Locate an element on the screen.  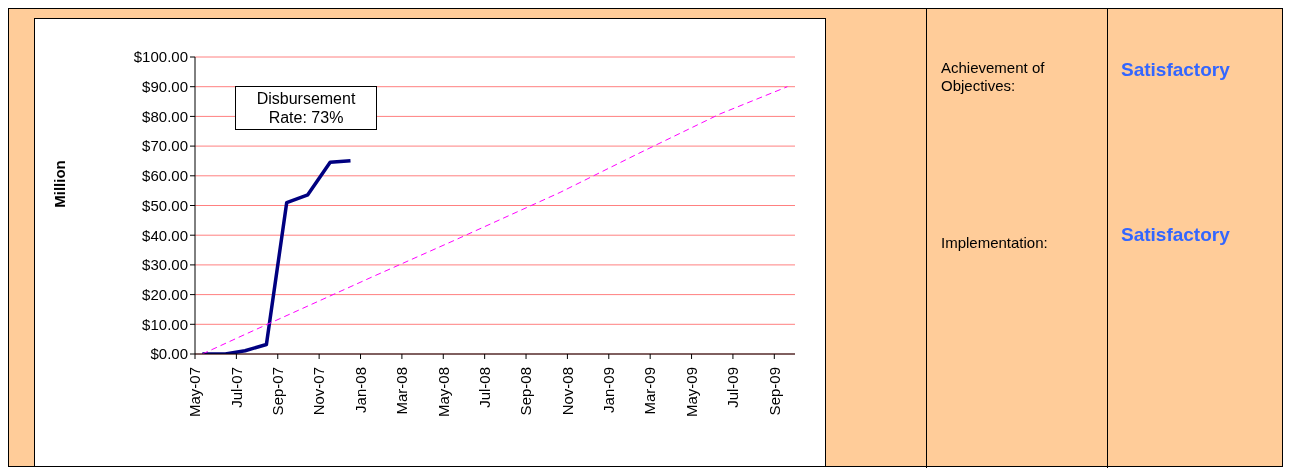
x-tick-label: Jul-07 is located at coordinates (236, 387).